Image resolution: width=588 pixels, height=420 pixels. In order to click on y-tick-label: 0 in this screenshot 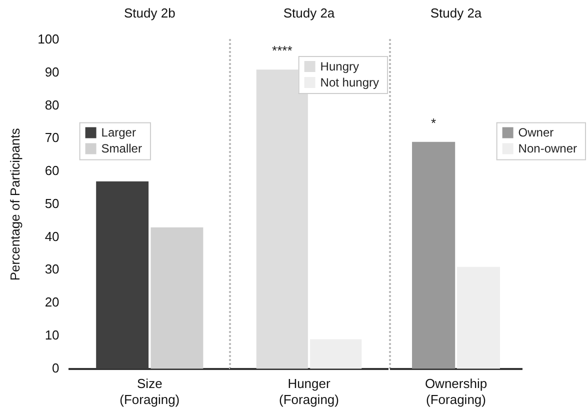, I will do `click(56, 368)`.